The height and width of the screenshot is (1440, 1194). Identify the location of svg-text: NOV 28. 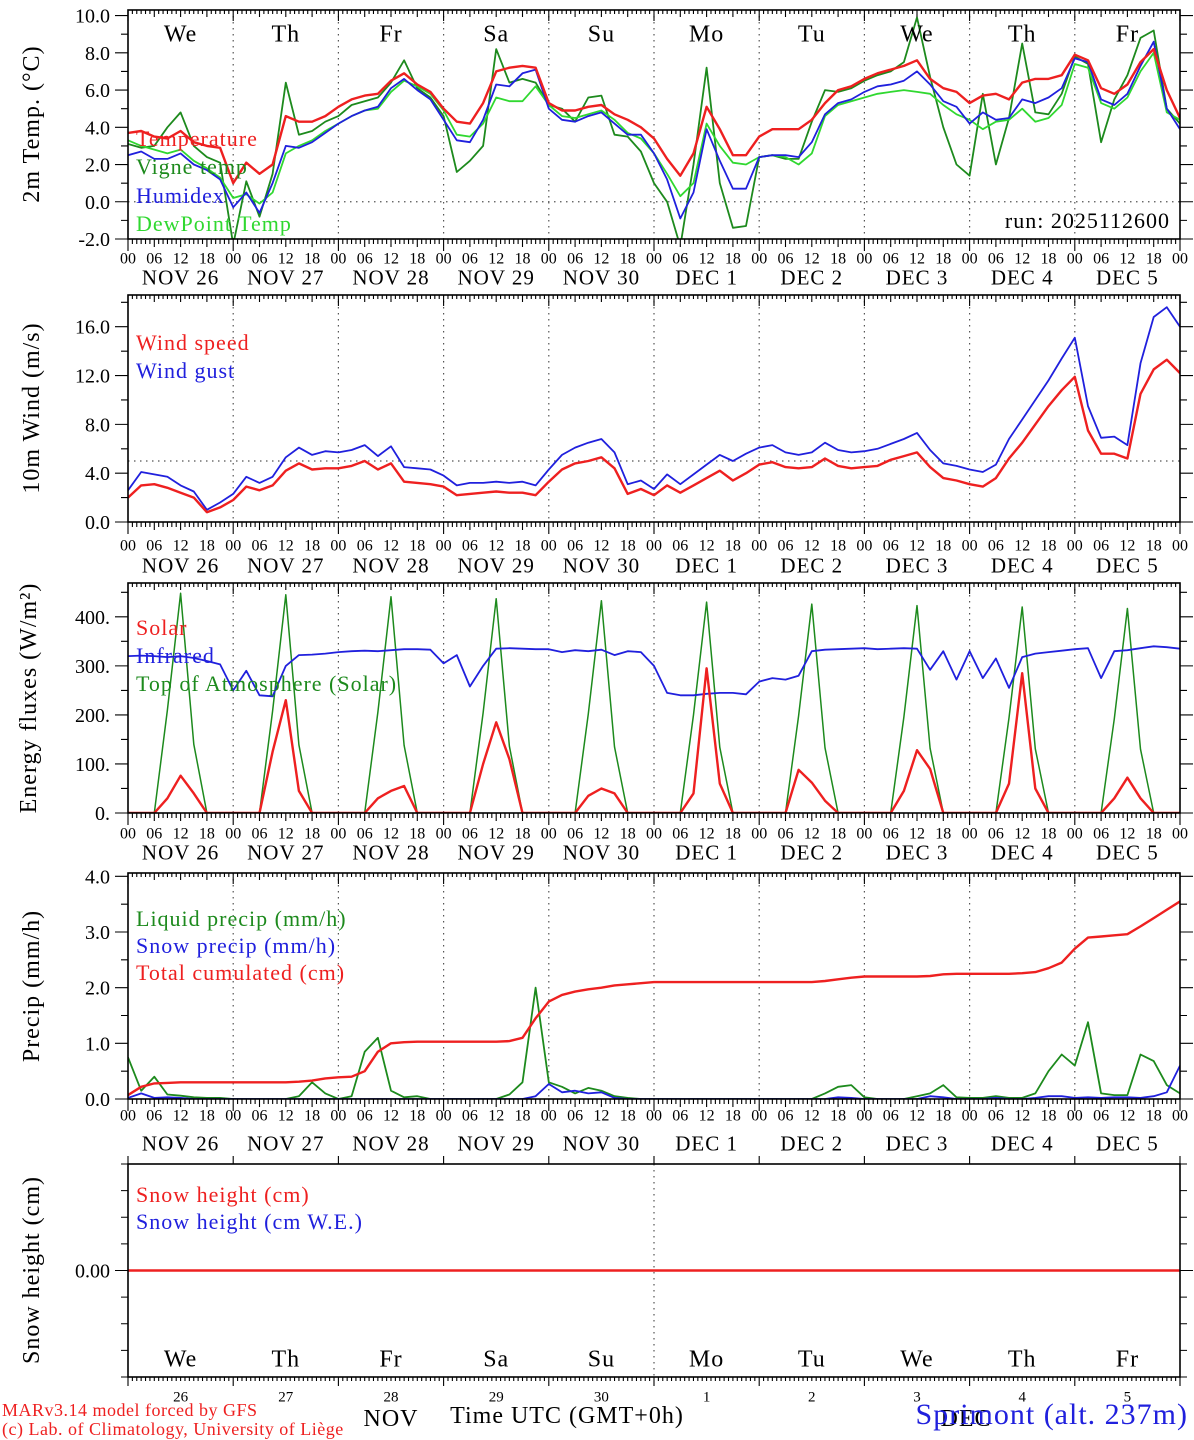
(390, 277).